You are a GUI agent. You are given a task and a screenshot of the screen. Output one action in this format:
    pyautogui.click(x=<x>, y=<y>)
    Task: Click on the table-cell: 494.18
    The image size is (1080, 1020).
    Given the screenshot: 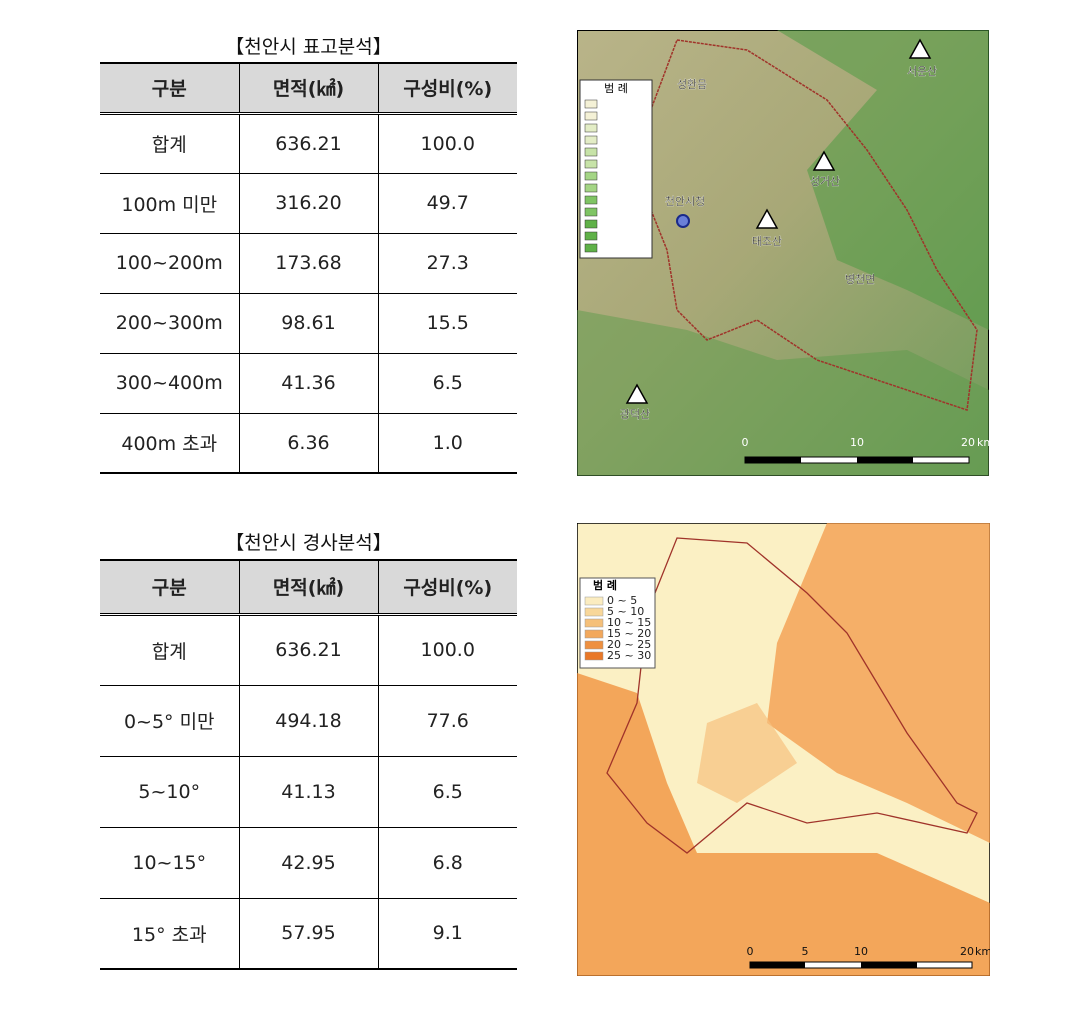 What is the action you would take?
    pyautogui.click(x=308, y=720)
    